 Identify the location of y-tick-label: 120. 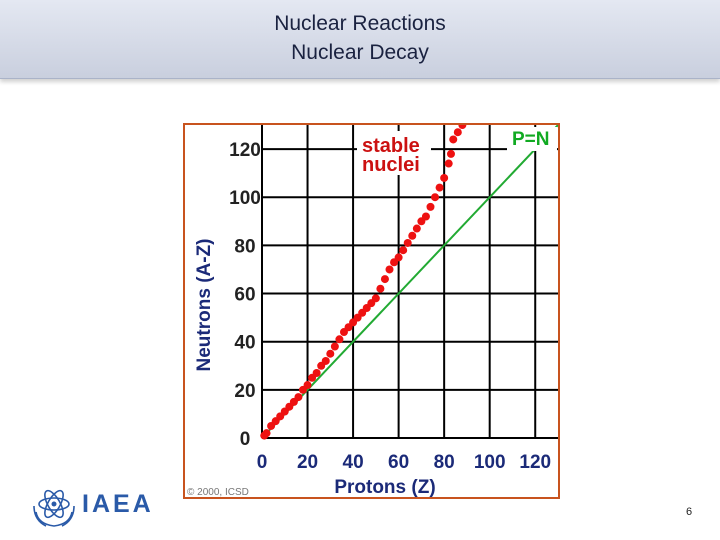
(245, 150).